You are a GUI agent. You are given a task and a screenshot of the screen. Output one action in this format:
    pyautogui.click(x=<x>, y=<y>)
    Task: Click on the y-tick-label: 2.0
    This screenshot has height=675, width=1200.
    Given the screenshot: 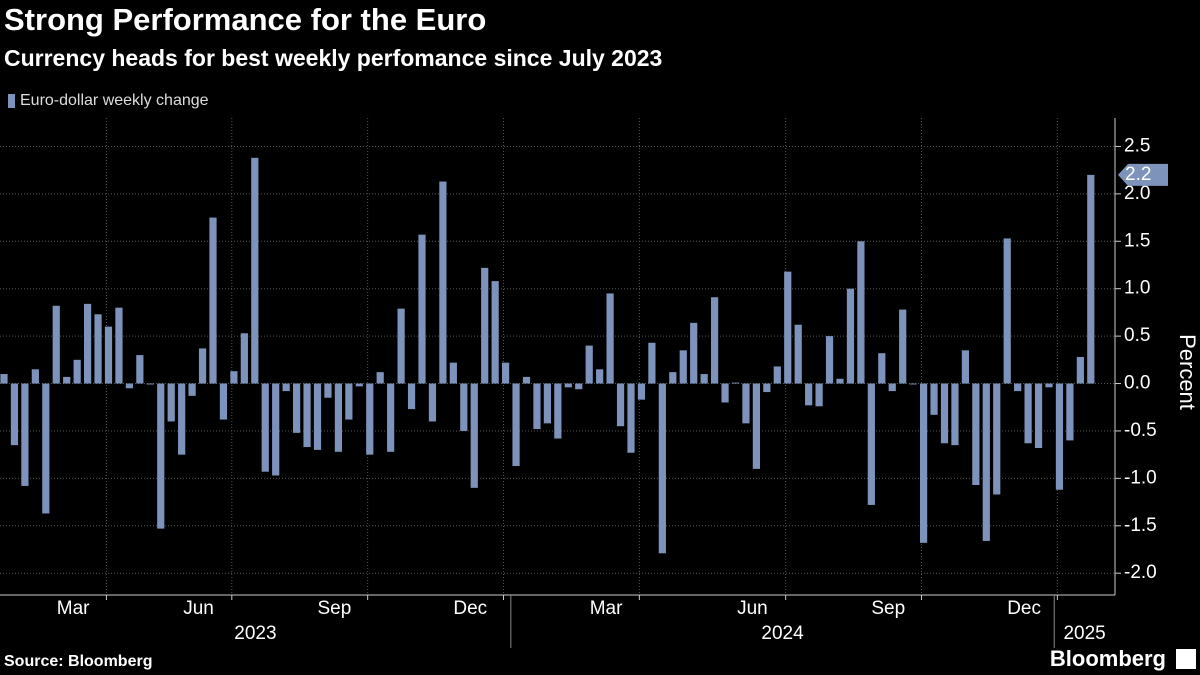 What is the action you would take?
    pyautogui.click(x=1137, y=193)
    